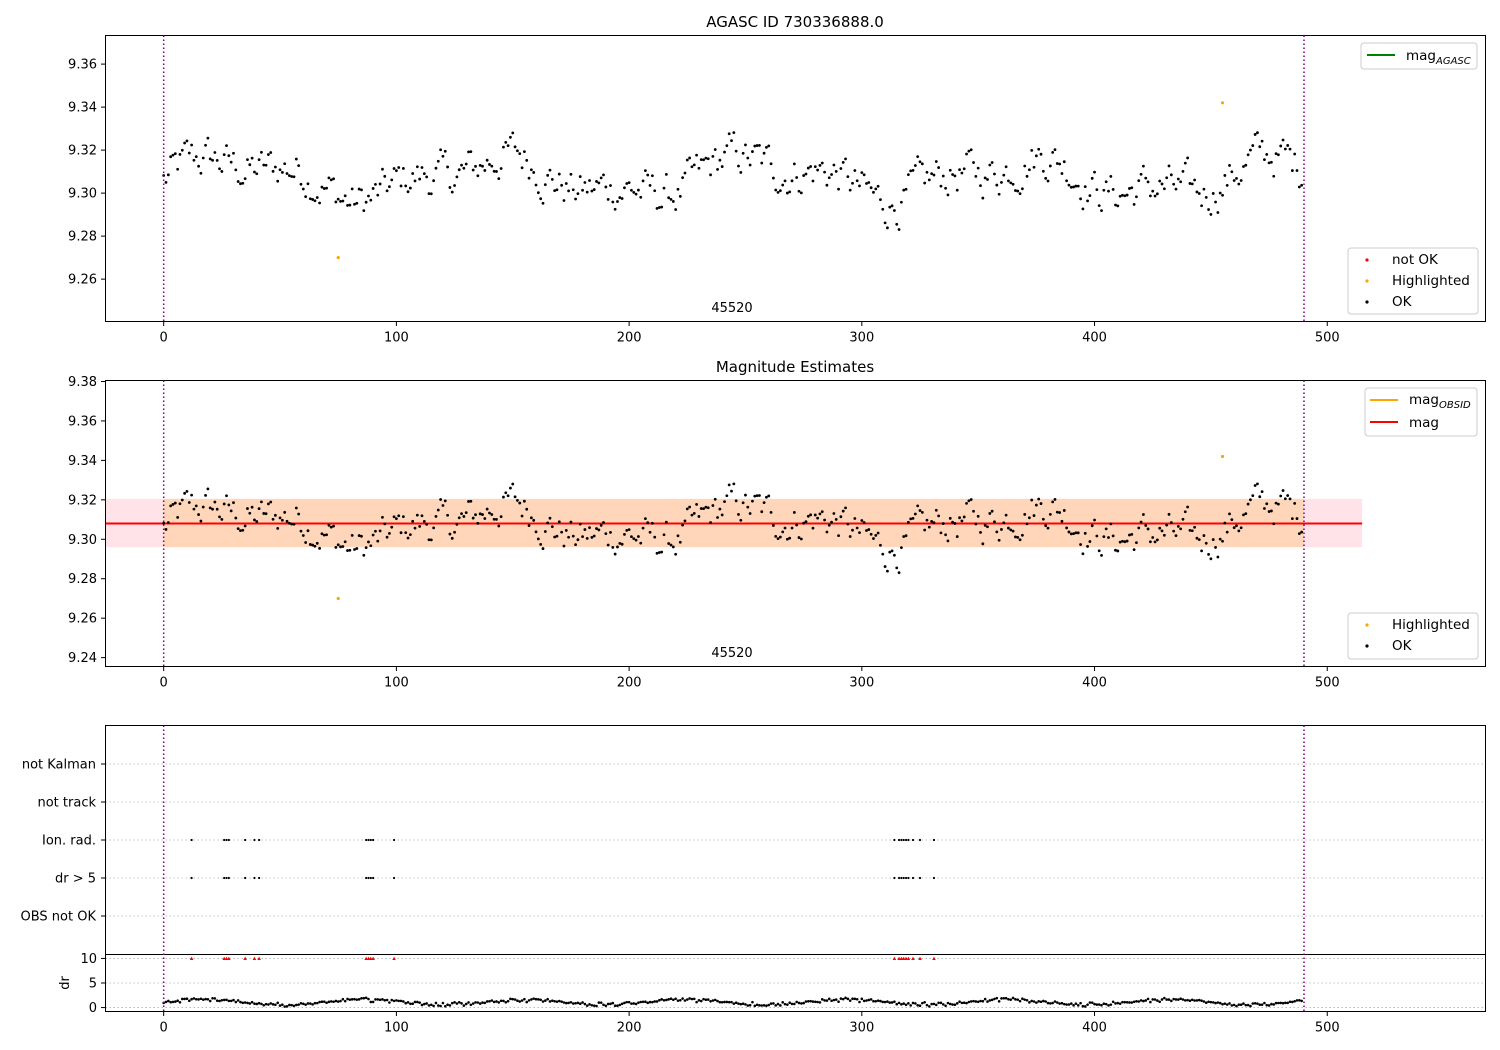  What do you see at coordinates (733, 527) in the screenshot?
I see `panel2-points` at bounding box center [733, 527].